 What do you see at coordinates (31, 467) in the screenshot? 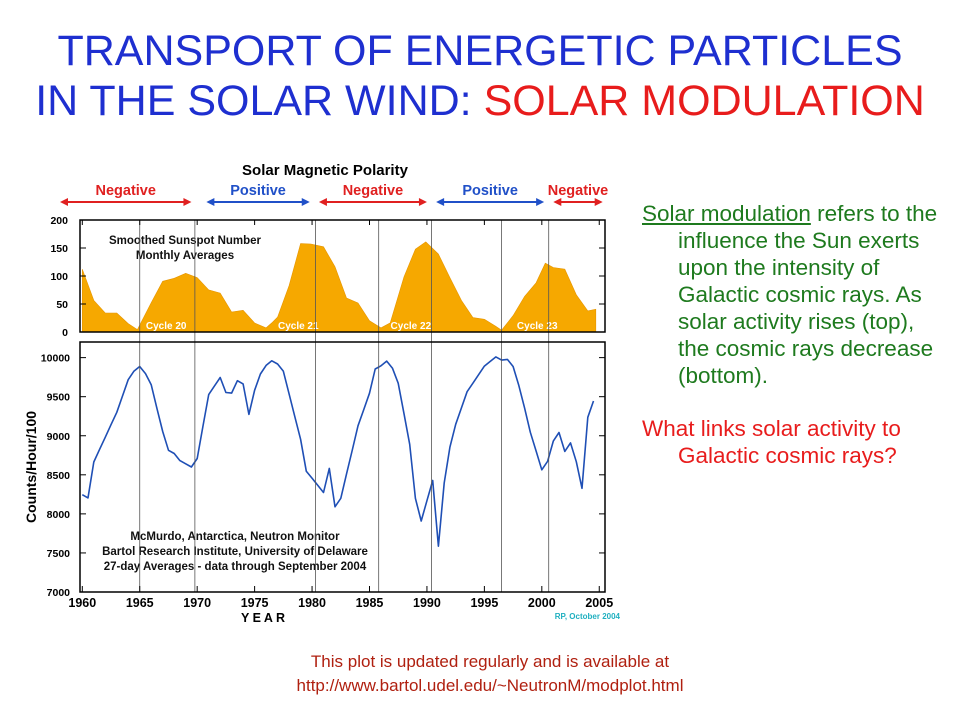
I see `y-axis-label: Counts/Hour/100` at bounding box center [31, 467].